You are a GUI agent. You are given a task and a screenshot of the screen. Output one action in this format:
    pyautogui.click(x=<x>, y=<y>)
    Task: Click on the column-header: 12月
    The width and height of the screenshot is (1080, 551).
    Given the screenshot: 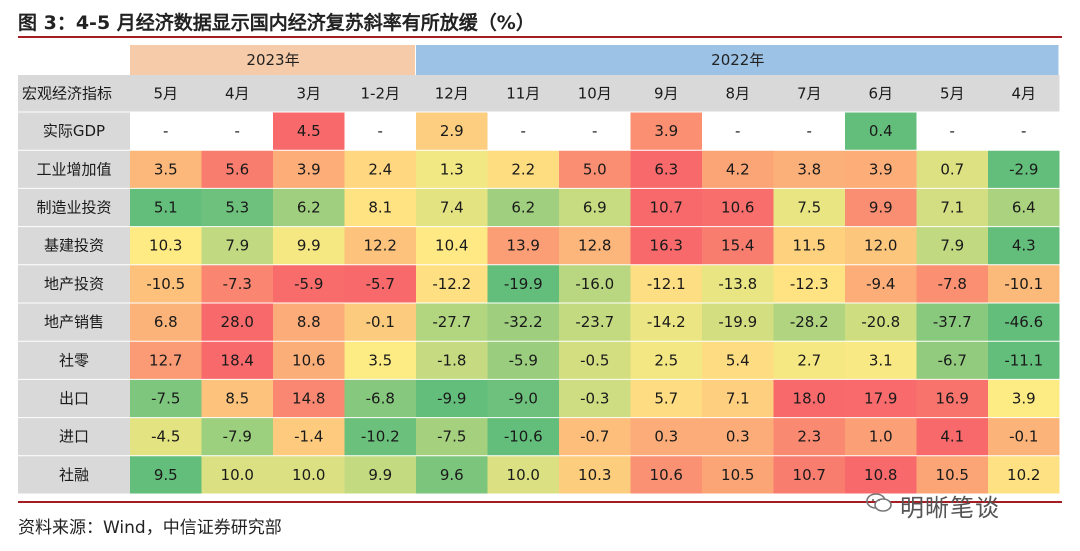 What is the action you would take?
    pyautogui.click(x=452, y=94)
    